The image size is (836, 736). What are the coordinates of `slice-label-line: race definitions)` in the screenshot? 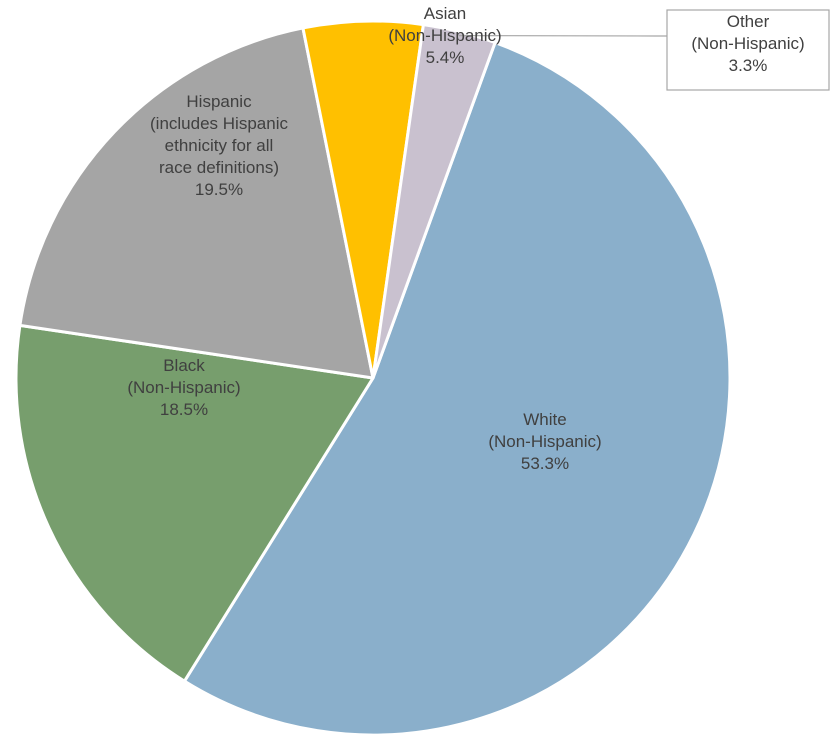 It's located at (219, 167).